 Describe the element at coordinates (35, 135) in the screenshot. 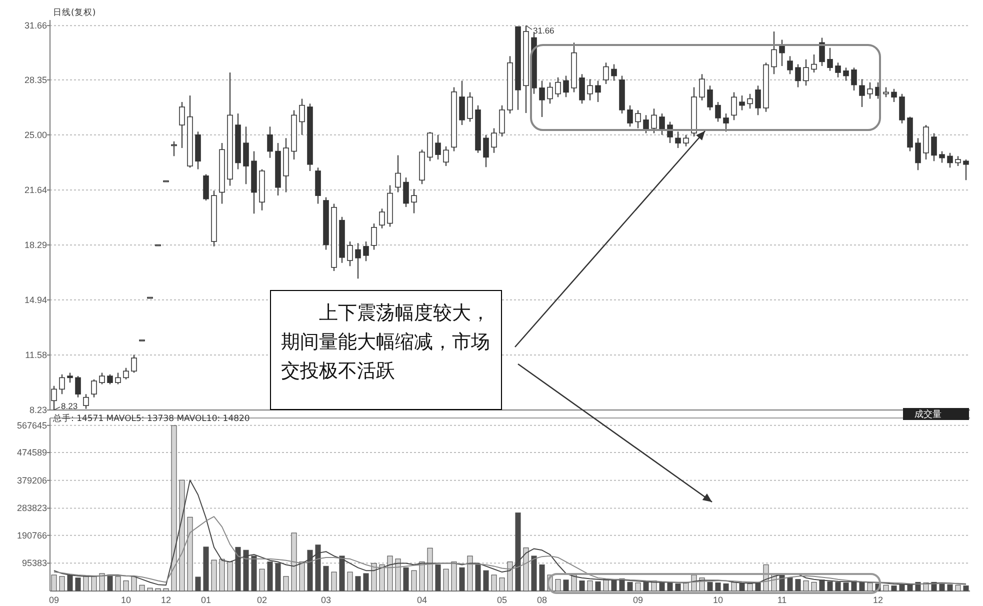

I see `y-tick-label: 25.00` at that location.